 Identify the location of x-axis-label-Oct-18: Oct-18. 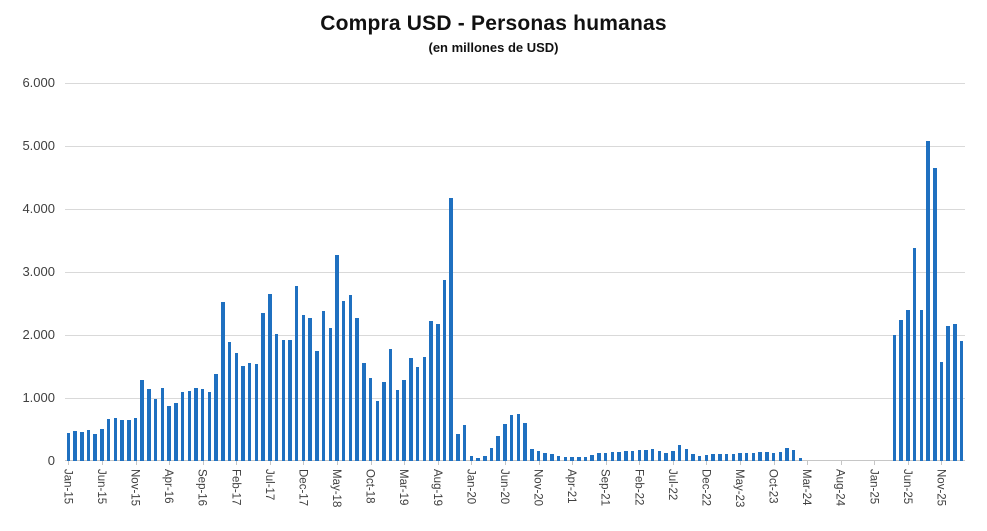
(369, 486).